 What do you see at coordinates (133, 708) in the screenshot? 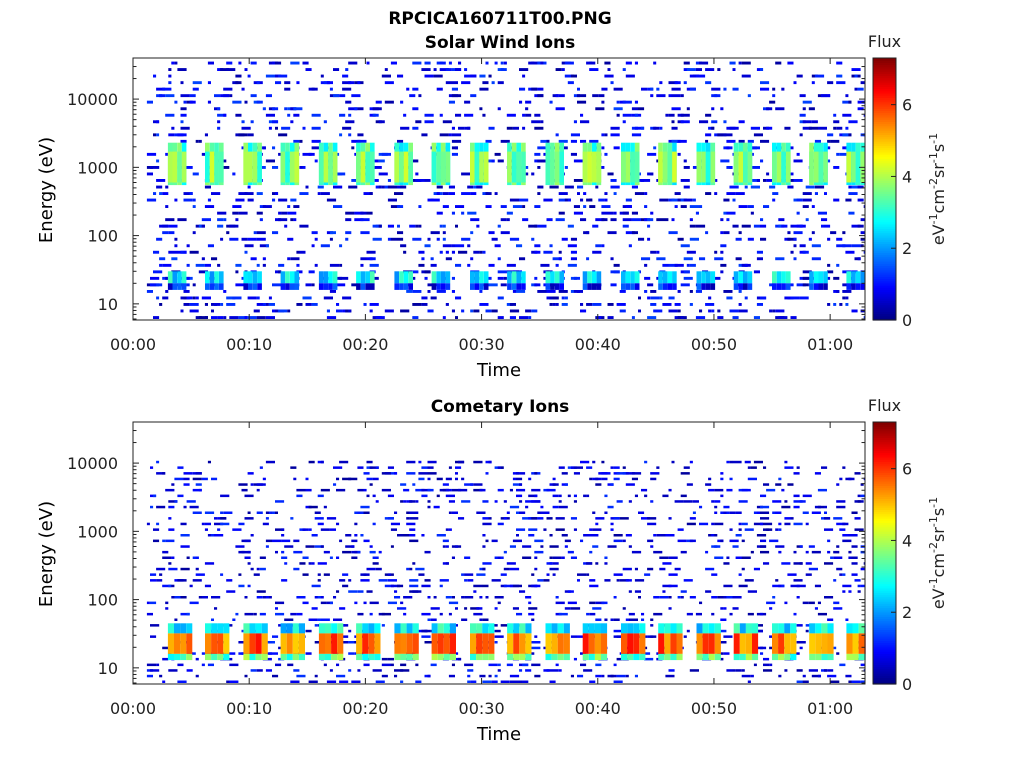
I see `x-tick-label: 00:00` at bounding box center [133, 708].